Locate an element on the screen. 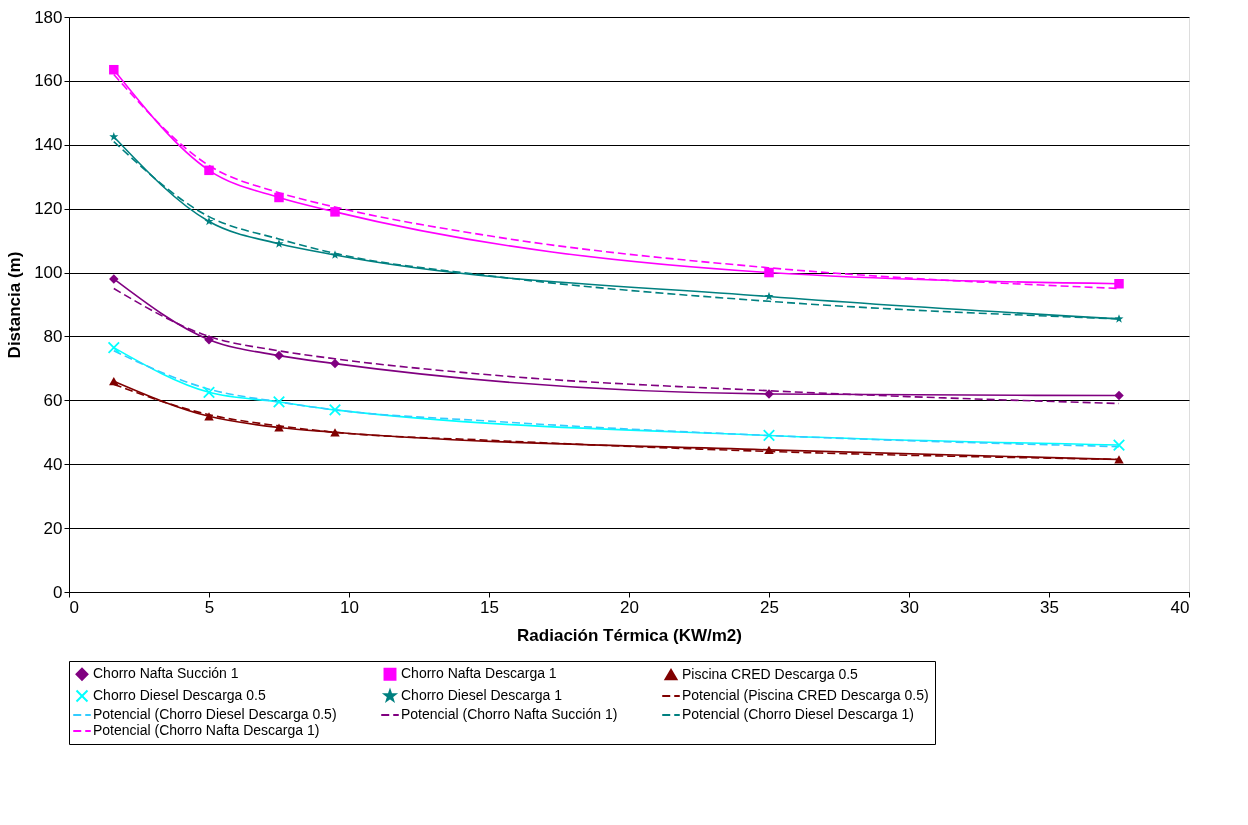 This screenshot has width=1248, height=825. x-tick-label: 15 is located at coordinates (489, 607).